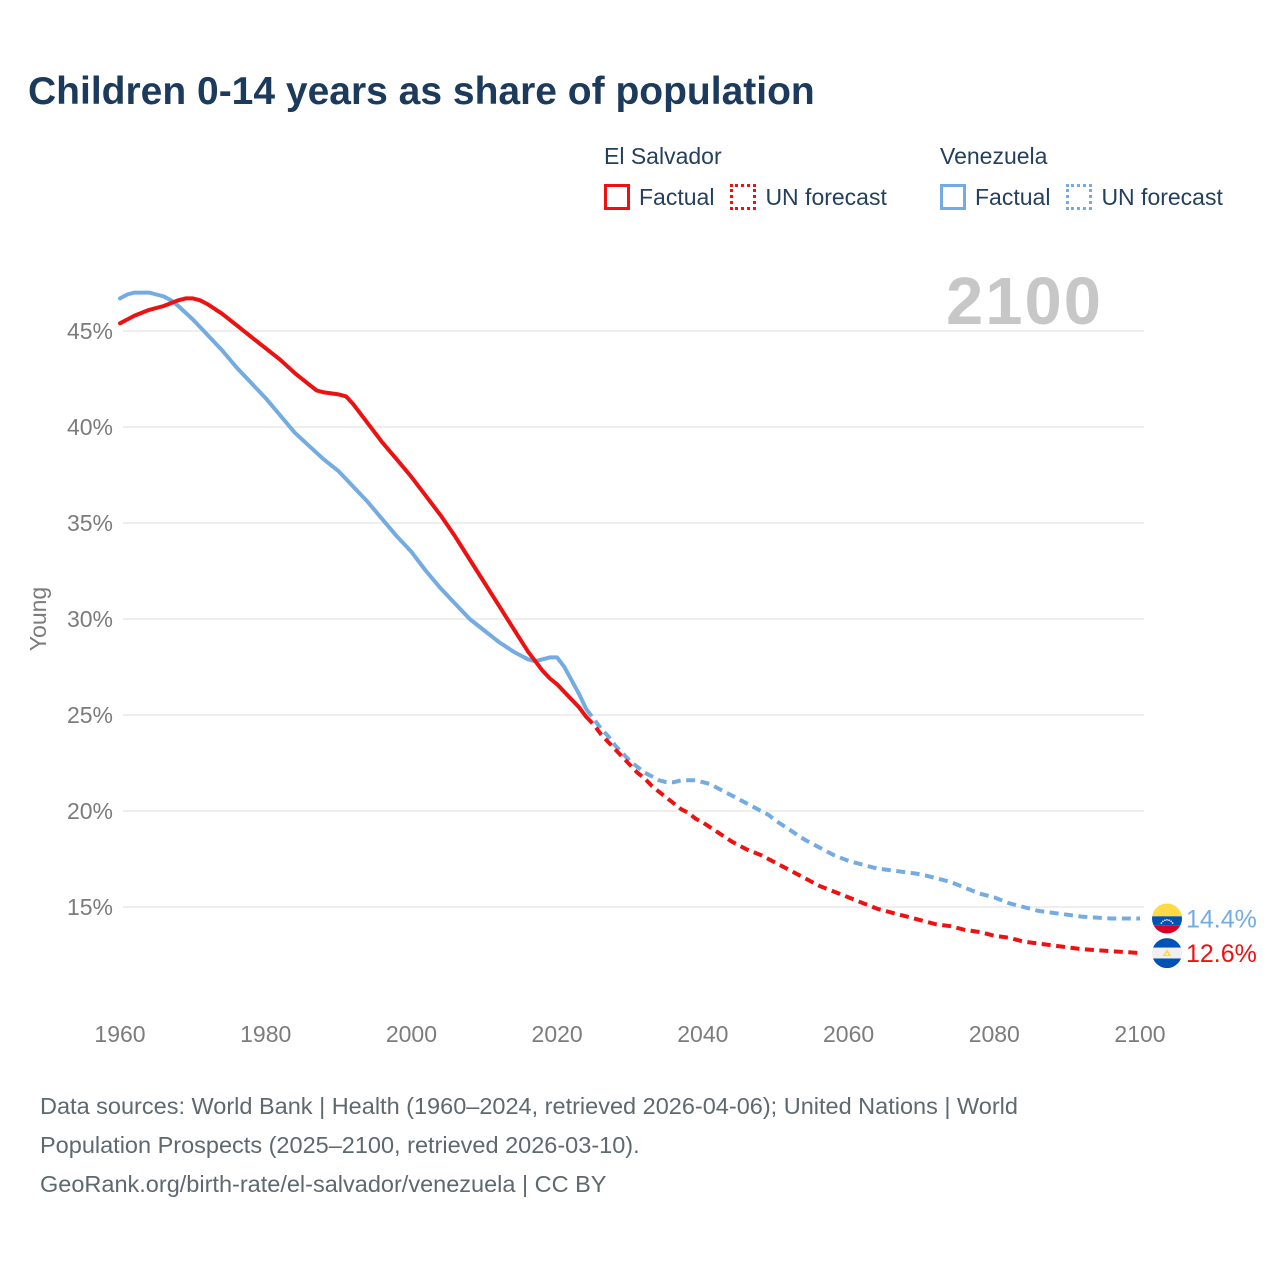  Describe the element at coordinates (702, 1034) in the screenshot. I see `x-tick-label: 2040` at that location.